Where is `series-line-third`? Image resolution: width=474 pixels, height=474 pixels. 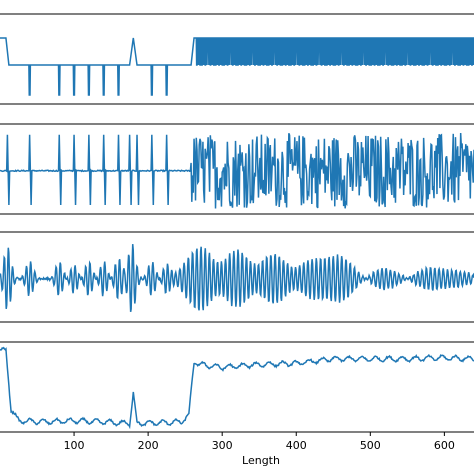 series-line-third is located at coordinates (237, 278).